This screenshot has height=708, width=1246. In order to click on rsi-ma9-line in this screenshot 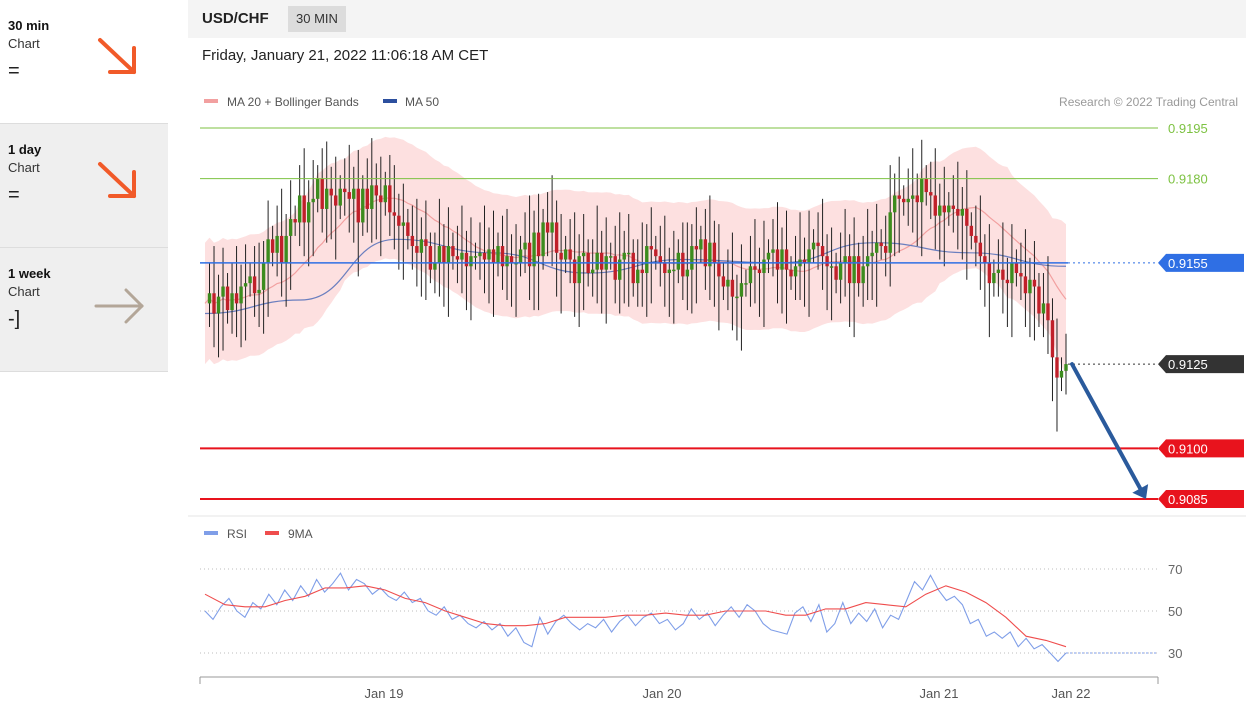, I will do `click(635, 616)`.